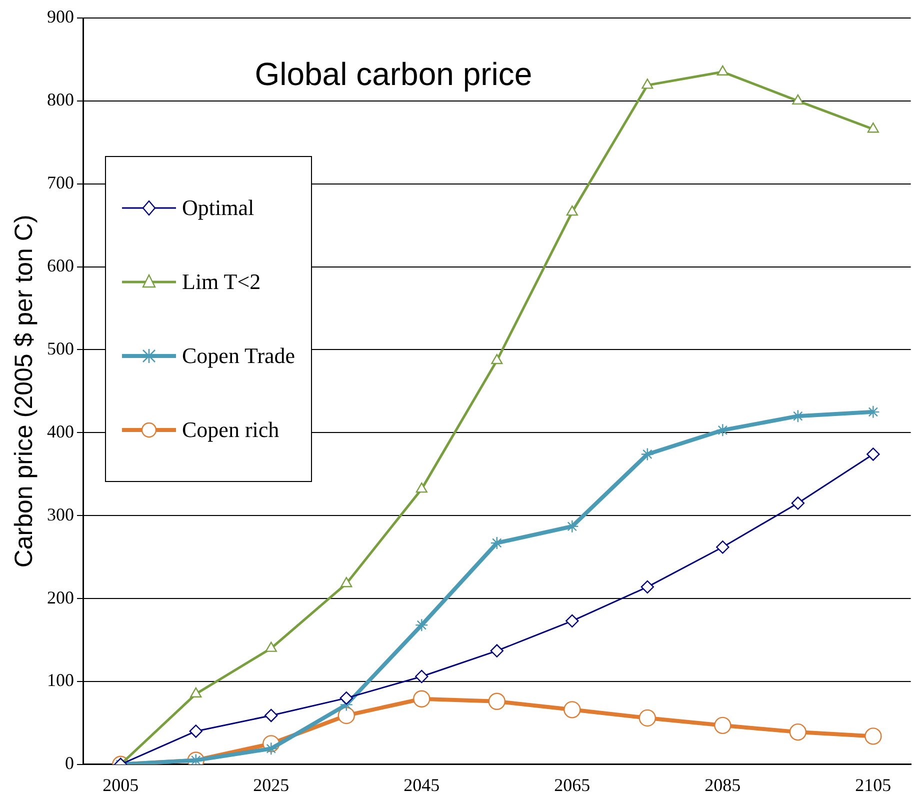  Describe the element at coordinates (231, 430) in the screenshot. I see `legend-label: Copen rich` at that location.